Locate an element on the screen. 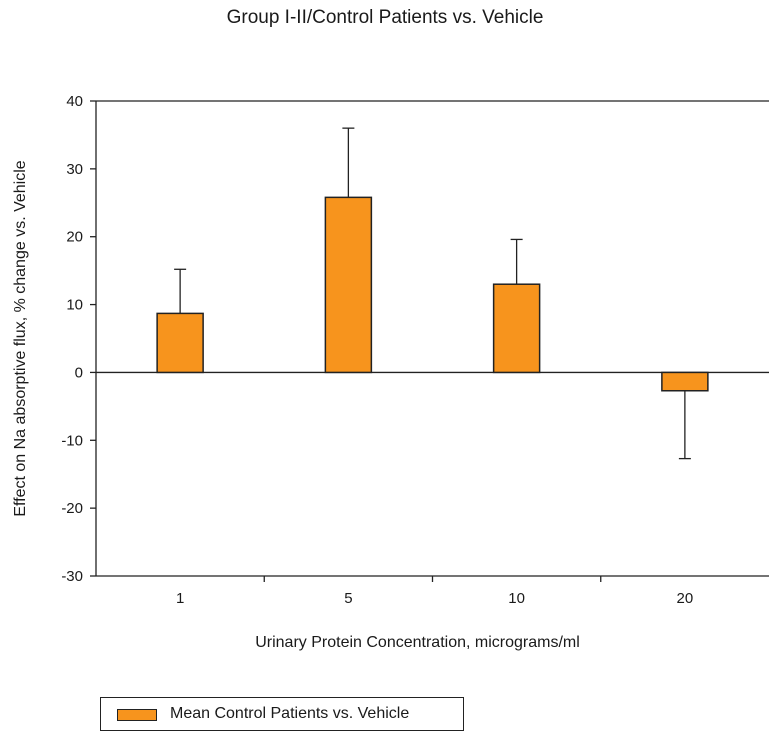  y-tick-label: -30 is located at coordinates (72, 576).